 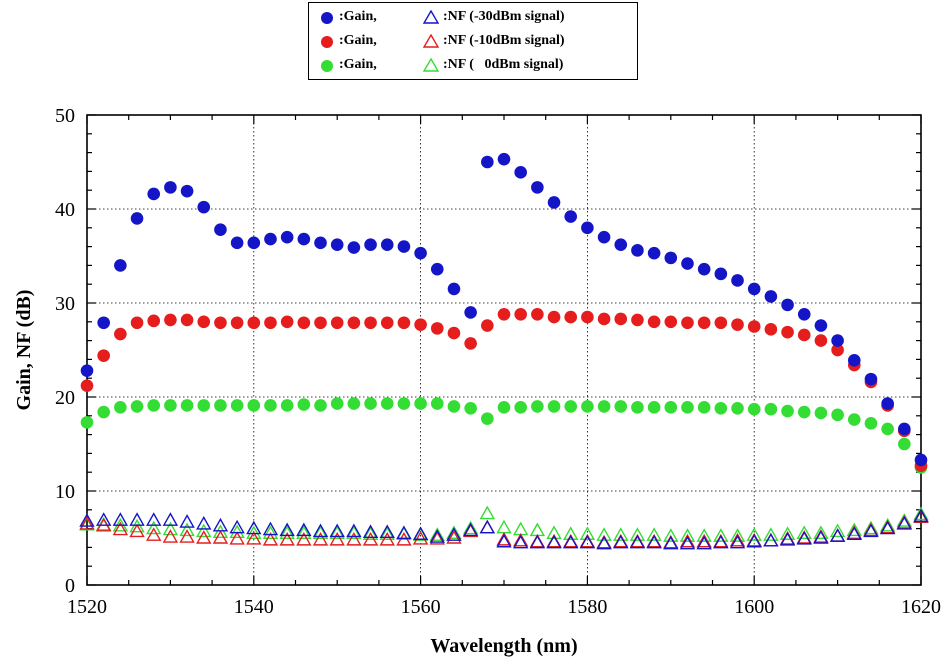 What do you see at coordinates (327, 18) in the screenshot?
I see `legend-gain-marker-30dbm` at bounding box center [327, 18].